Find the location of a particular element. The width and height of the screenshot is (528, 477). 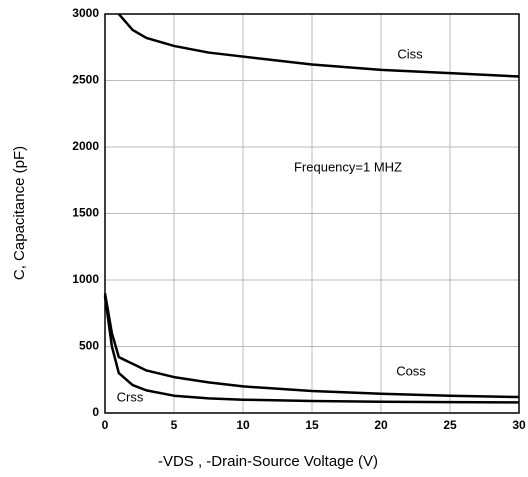

x-tick-label: 0 is located at coordinates (105, 425).